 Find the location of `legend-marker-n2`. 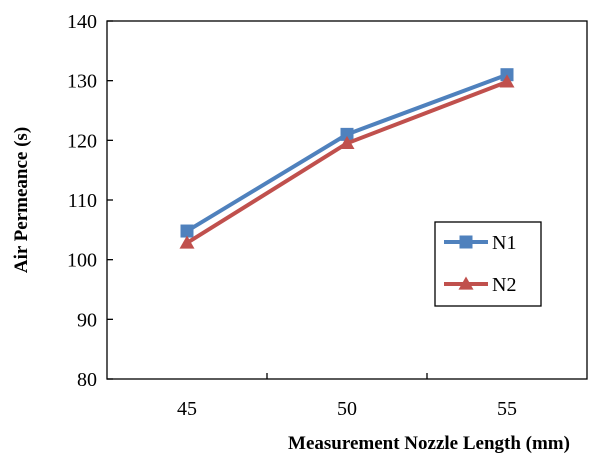

legend-marker-n2 is located at coordinates (466, 283).